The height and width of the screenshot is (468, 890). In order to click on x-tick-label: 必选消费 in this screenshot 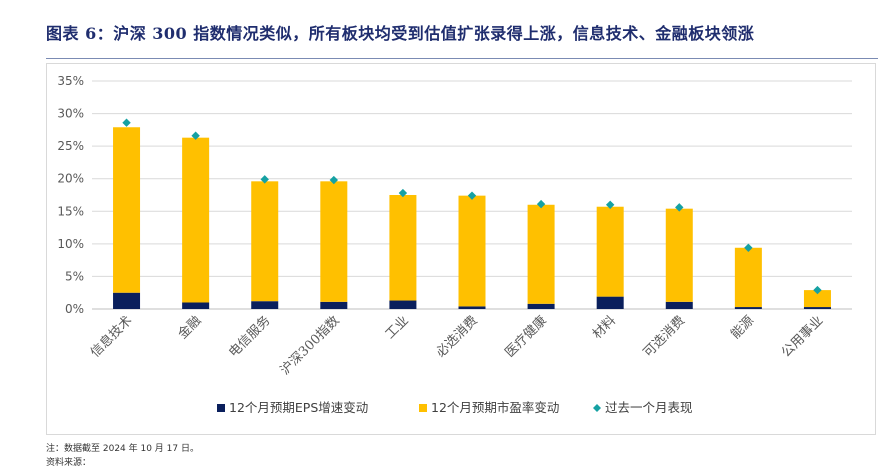, I will do `click(456, 336)`.